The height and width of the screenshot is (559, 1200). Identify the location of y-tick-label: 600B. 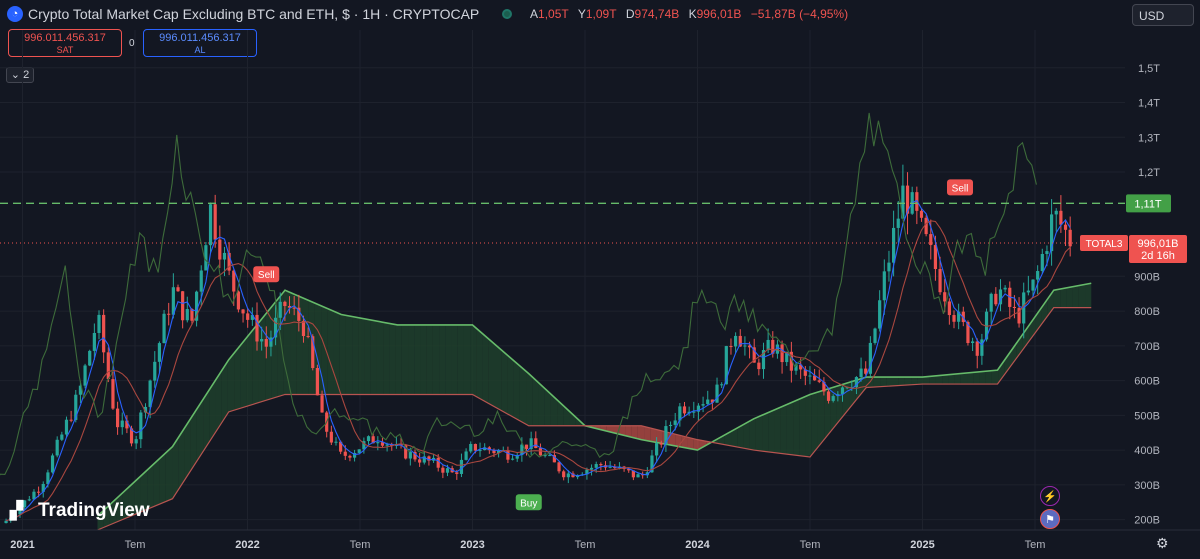
(1147, 382).